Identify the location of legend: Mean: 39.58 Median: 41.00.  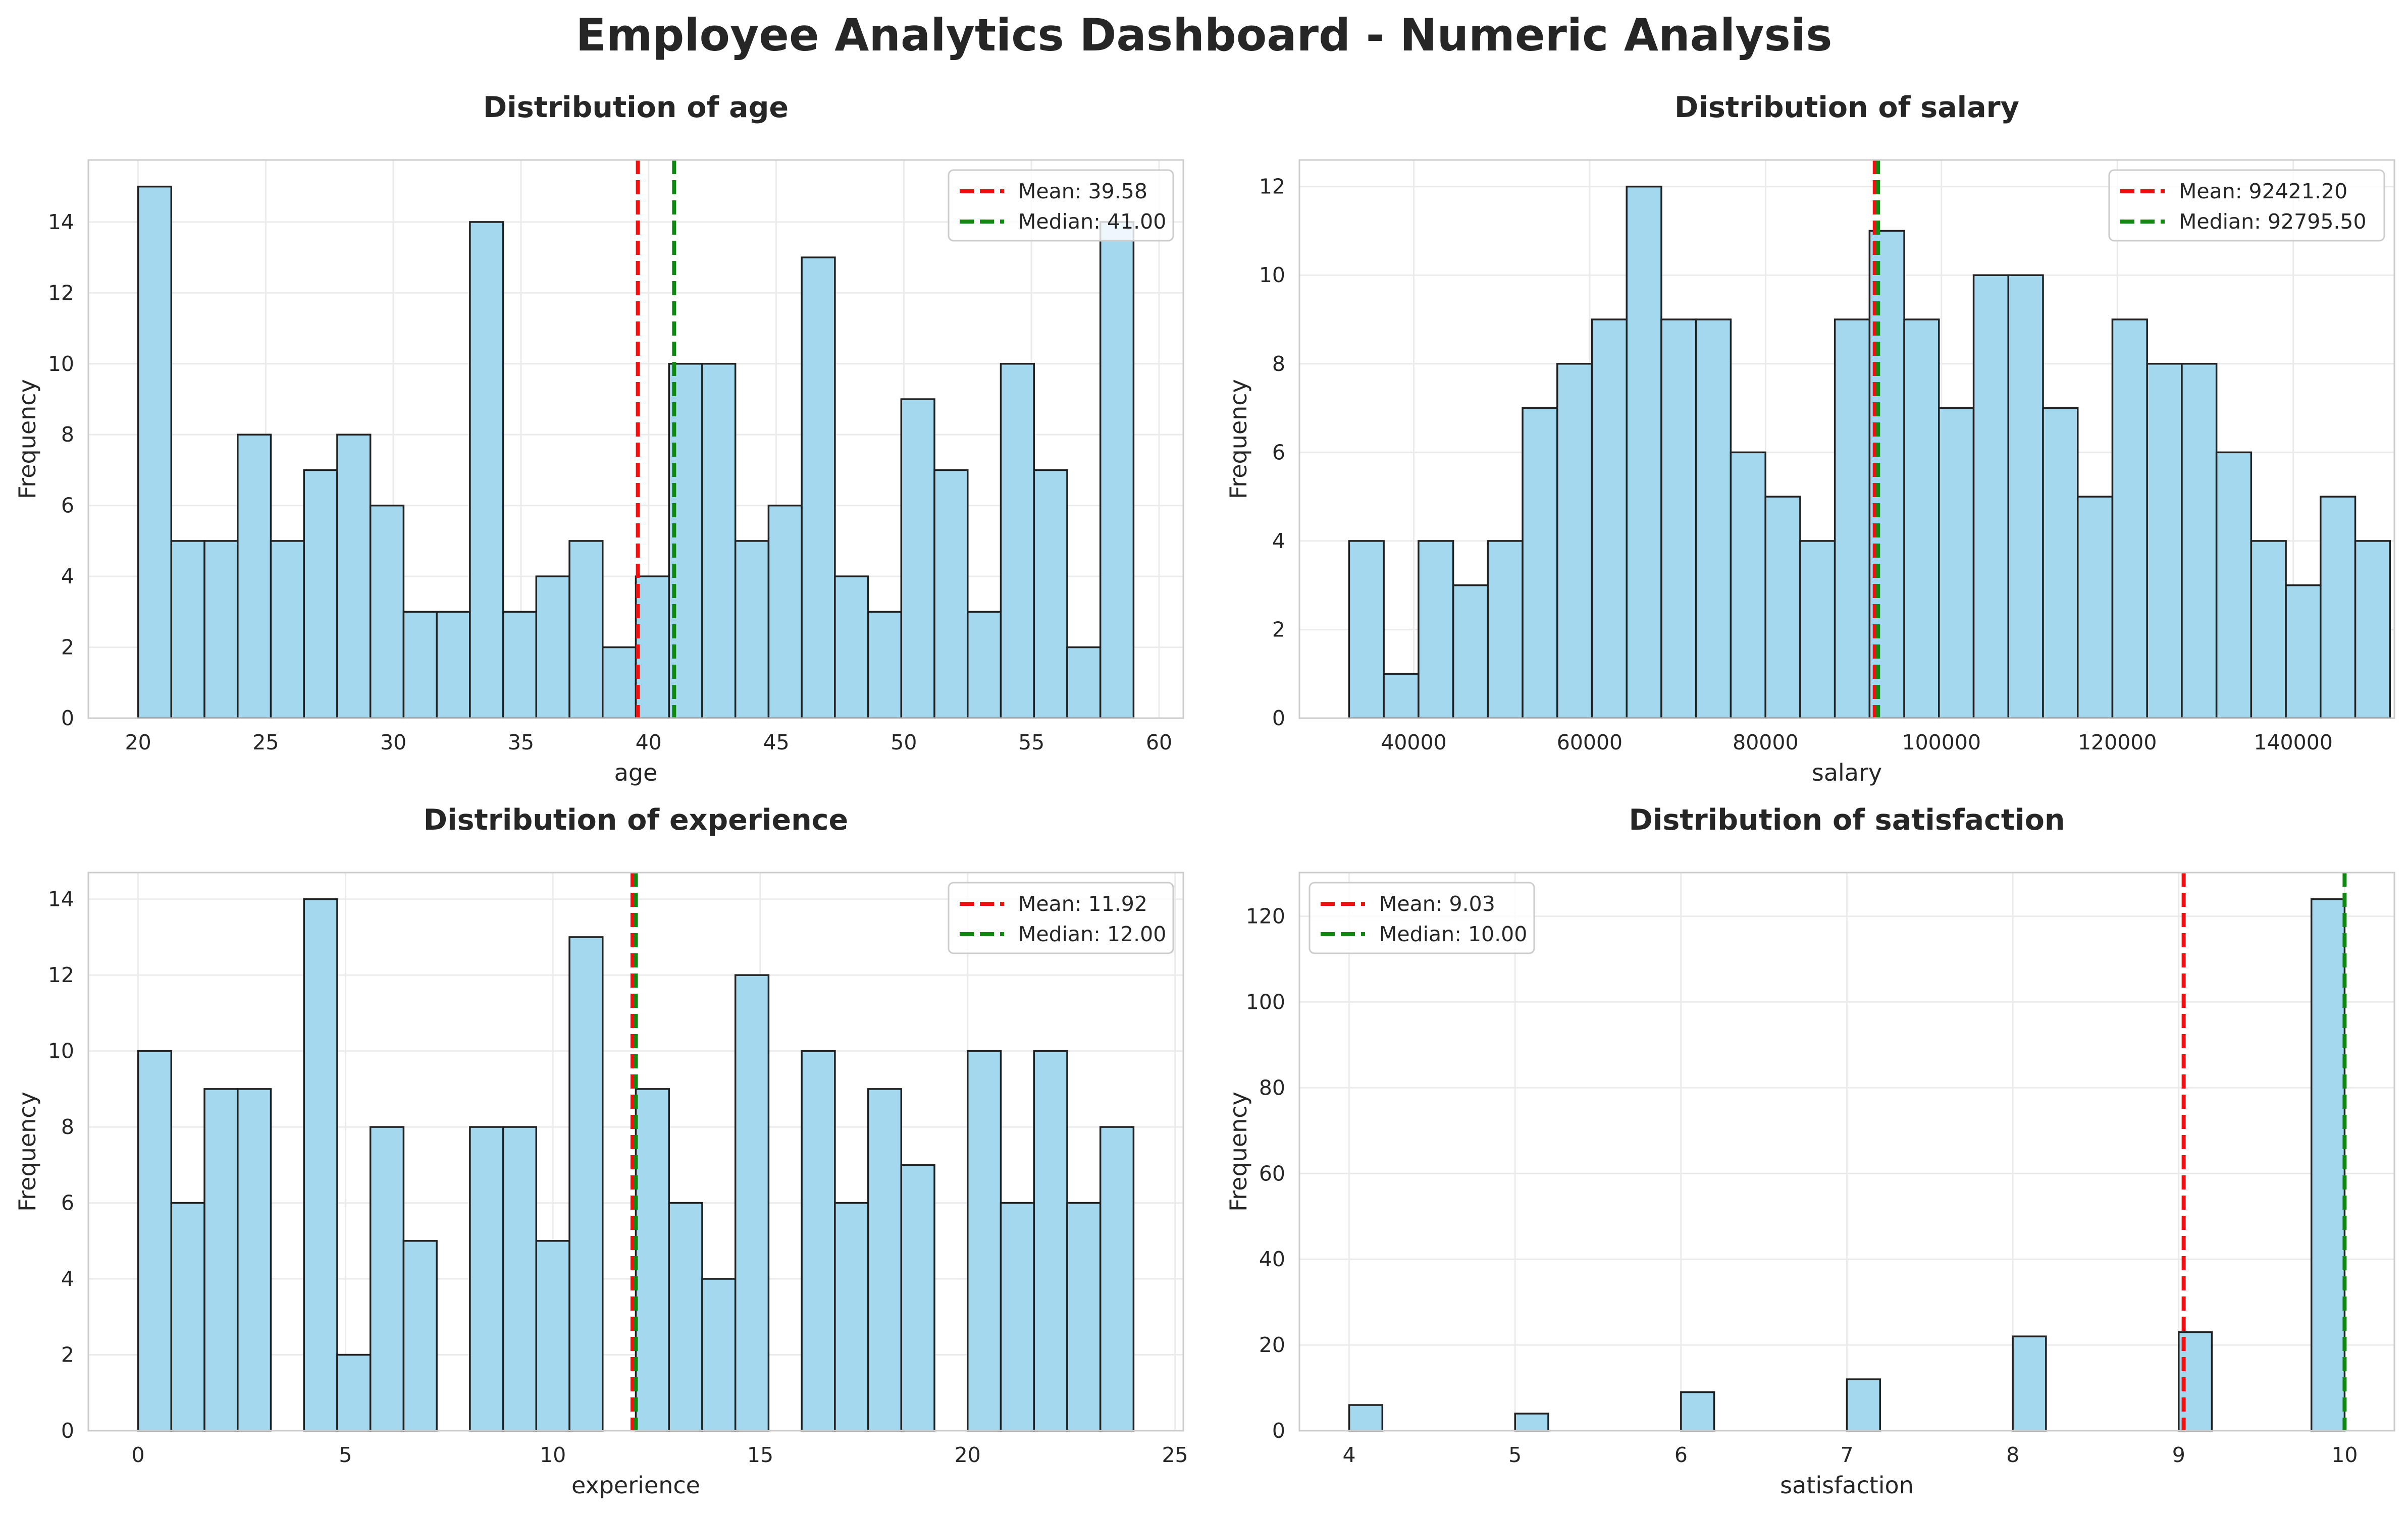
(1061, 205).